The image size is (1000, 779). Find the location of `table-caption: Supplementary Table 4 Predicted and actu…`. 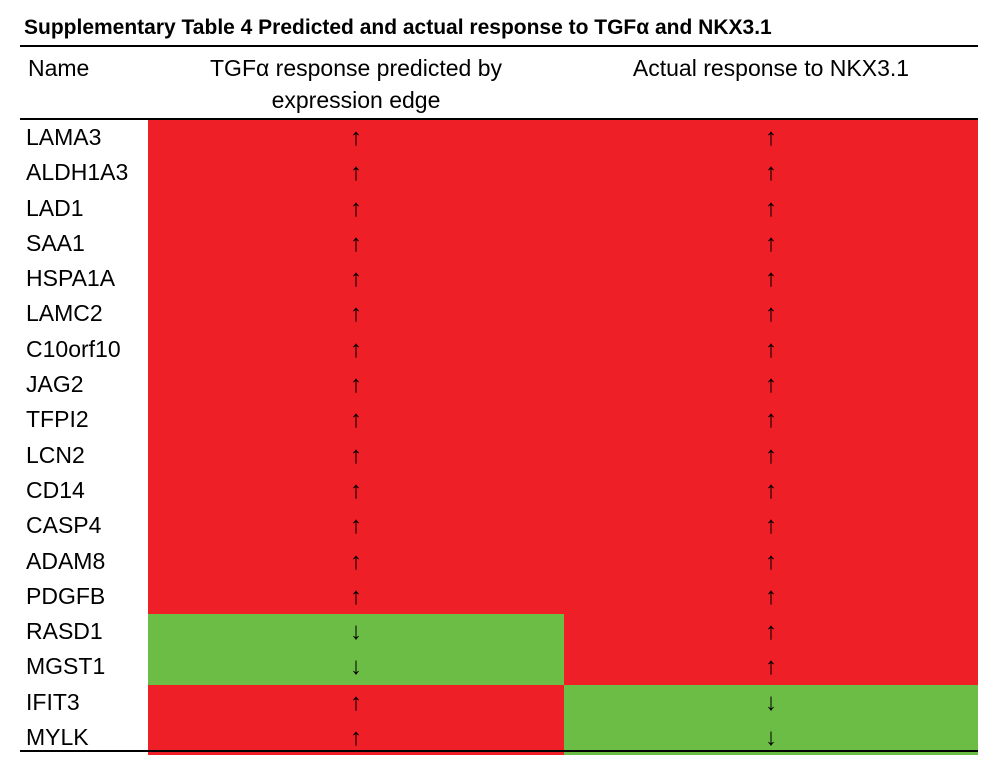

table-caption: Supplementary Table 4 Predicted and actu… is located at coordinates (398, 27).